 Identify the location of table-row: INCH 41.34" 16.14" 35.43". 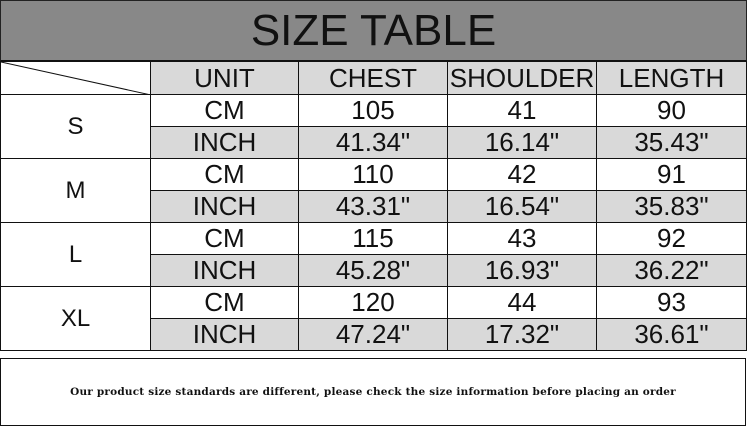
(374, 142).